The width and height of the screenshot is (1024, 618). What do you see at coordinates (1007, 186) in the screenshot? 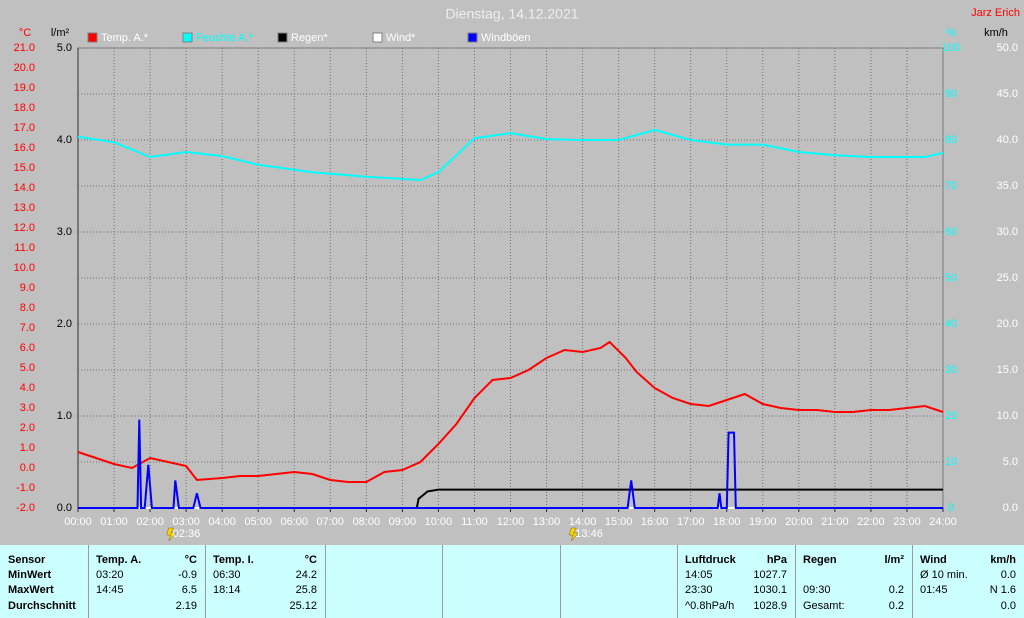
I see `y4-tick-label: 35.0` at bounding box center [1007, 186].